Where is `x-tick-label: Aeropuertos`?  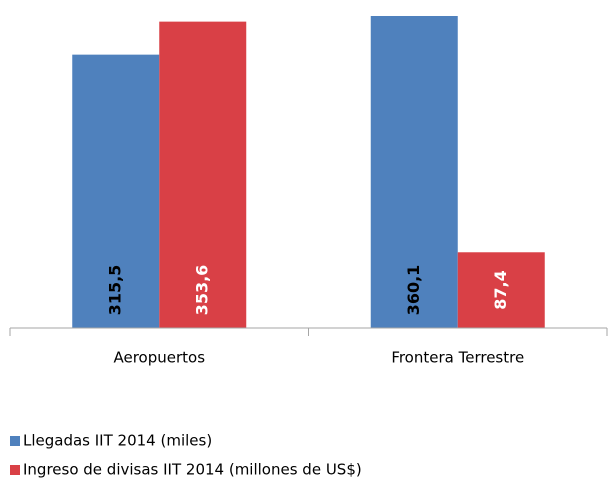
x-tick-label: Aeropuertos is located at coordinates (159, 358).